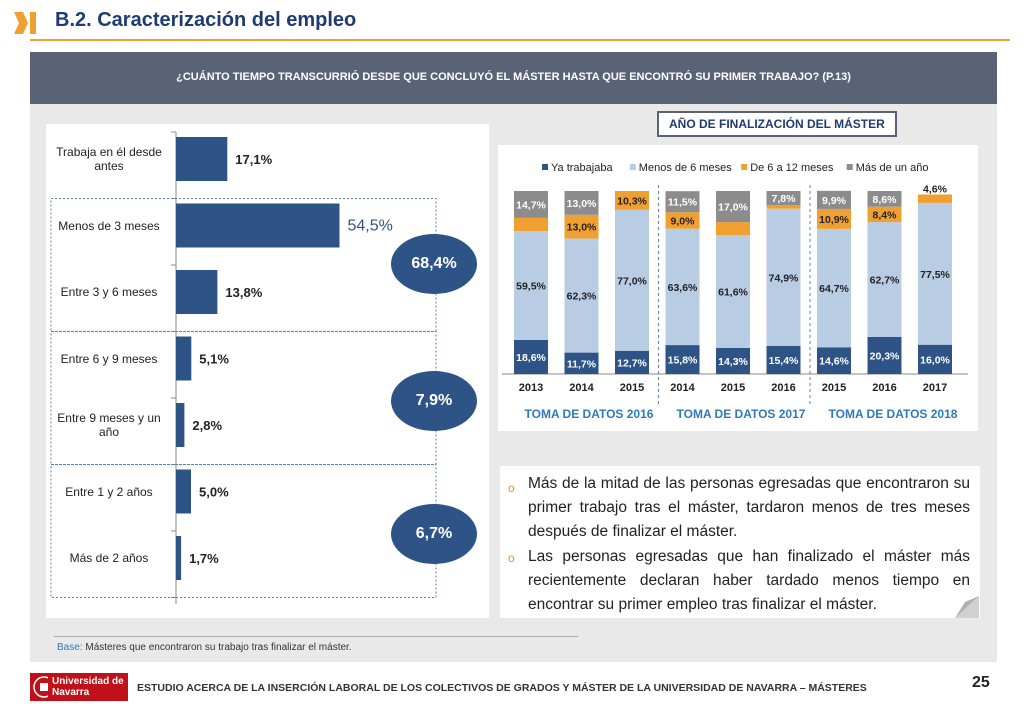 This screenshot has height=709, width=1024. Describe the element at coordinates (834, 220) in the screenshot. I see `segment-label: 10,9%` at that location.